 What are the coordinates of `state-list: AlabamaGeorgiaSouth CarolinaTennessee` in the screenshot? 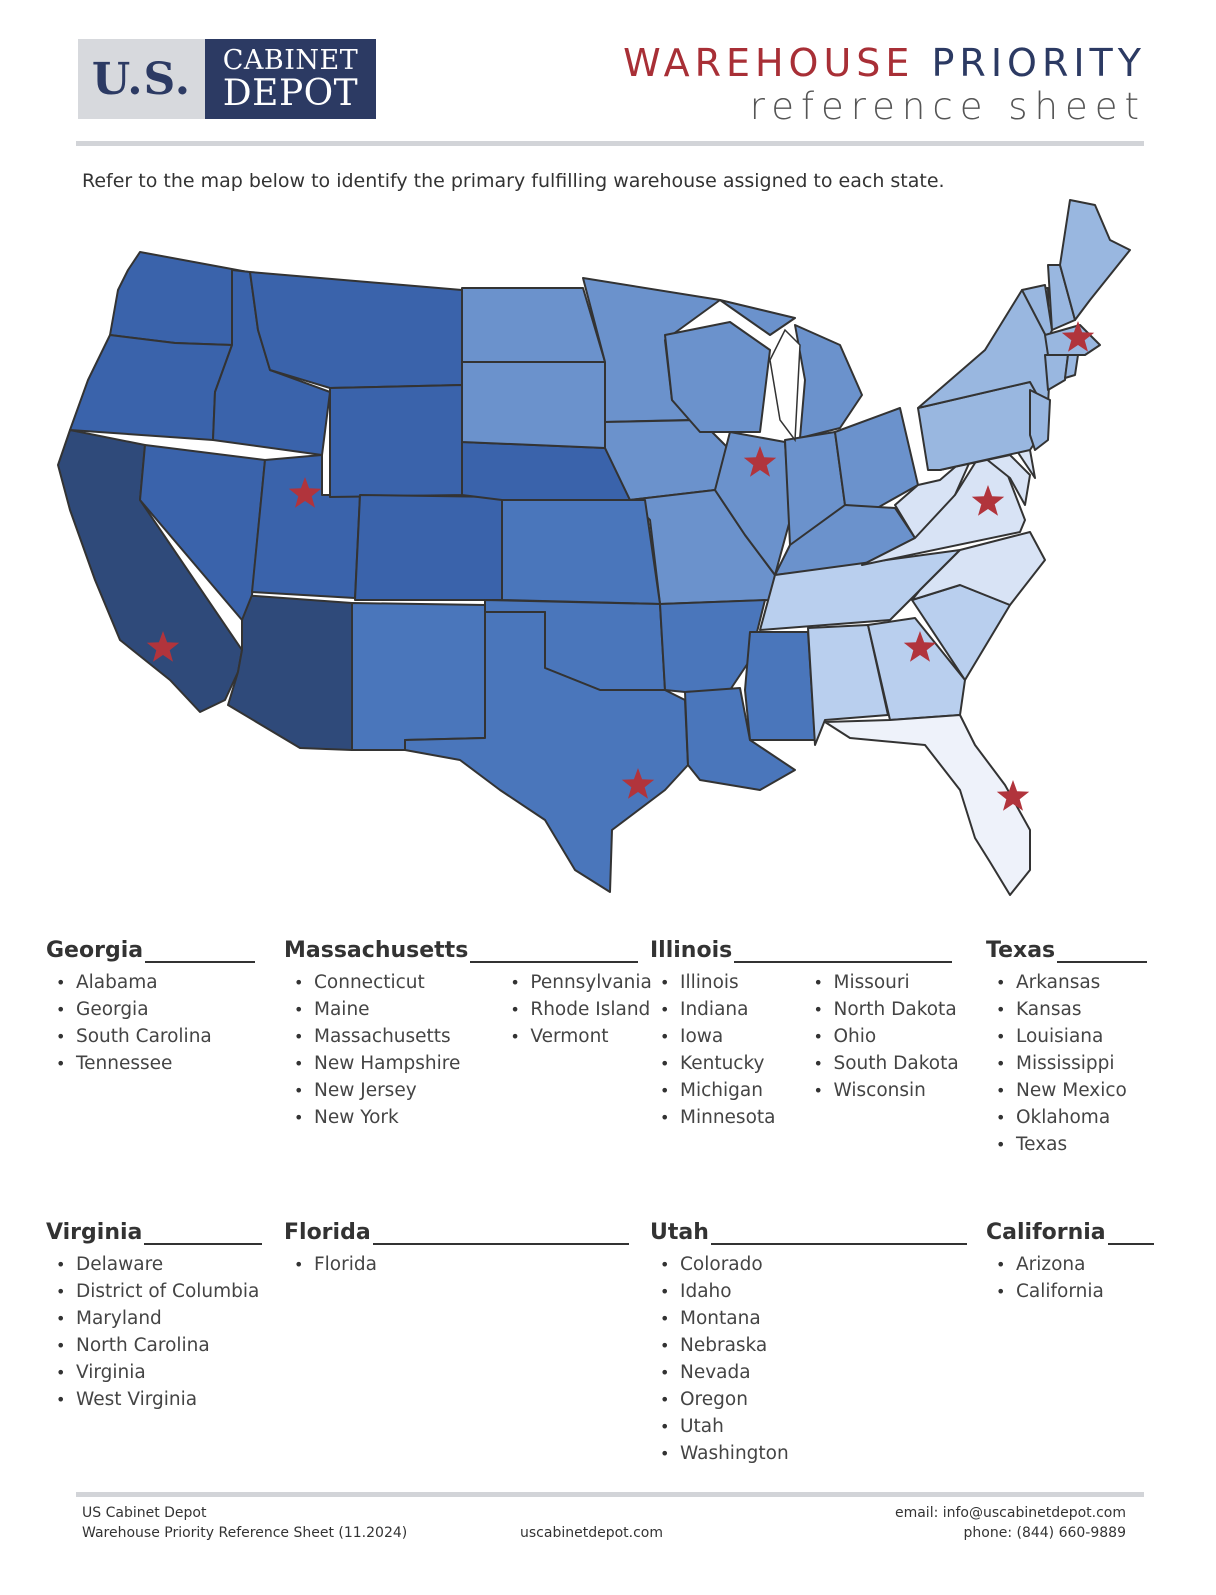 It's located at (129, 1023).